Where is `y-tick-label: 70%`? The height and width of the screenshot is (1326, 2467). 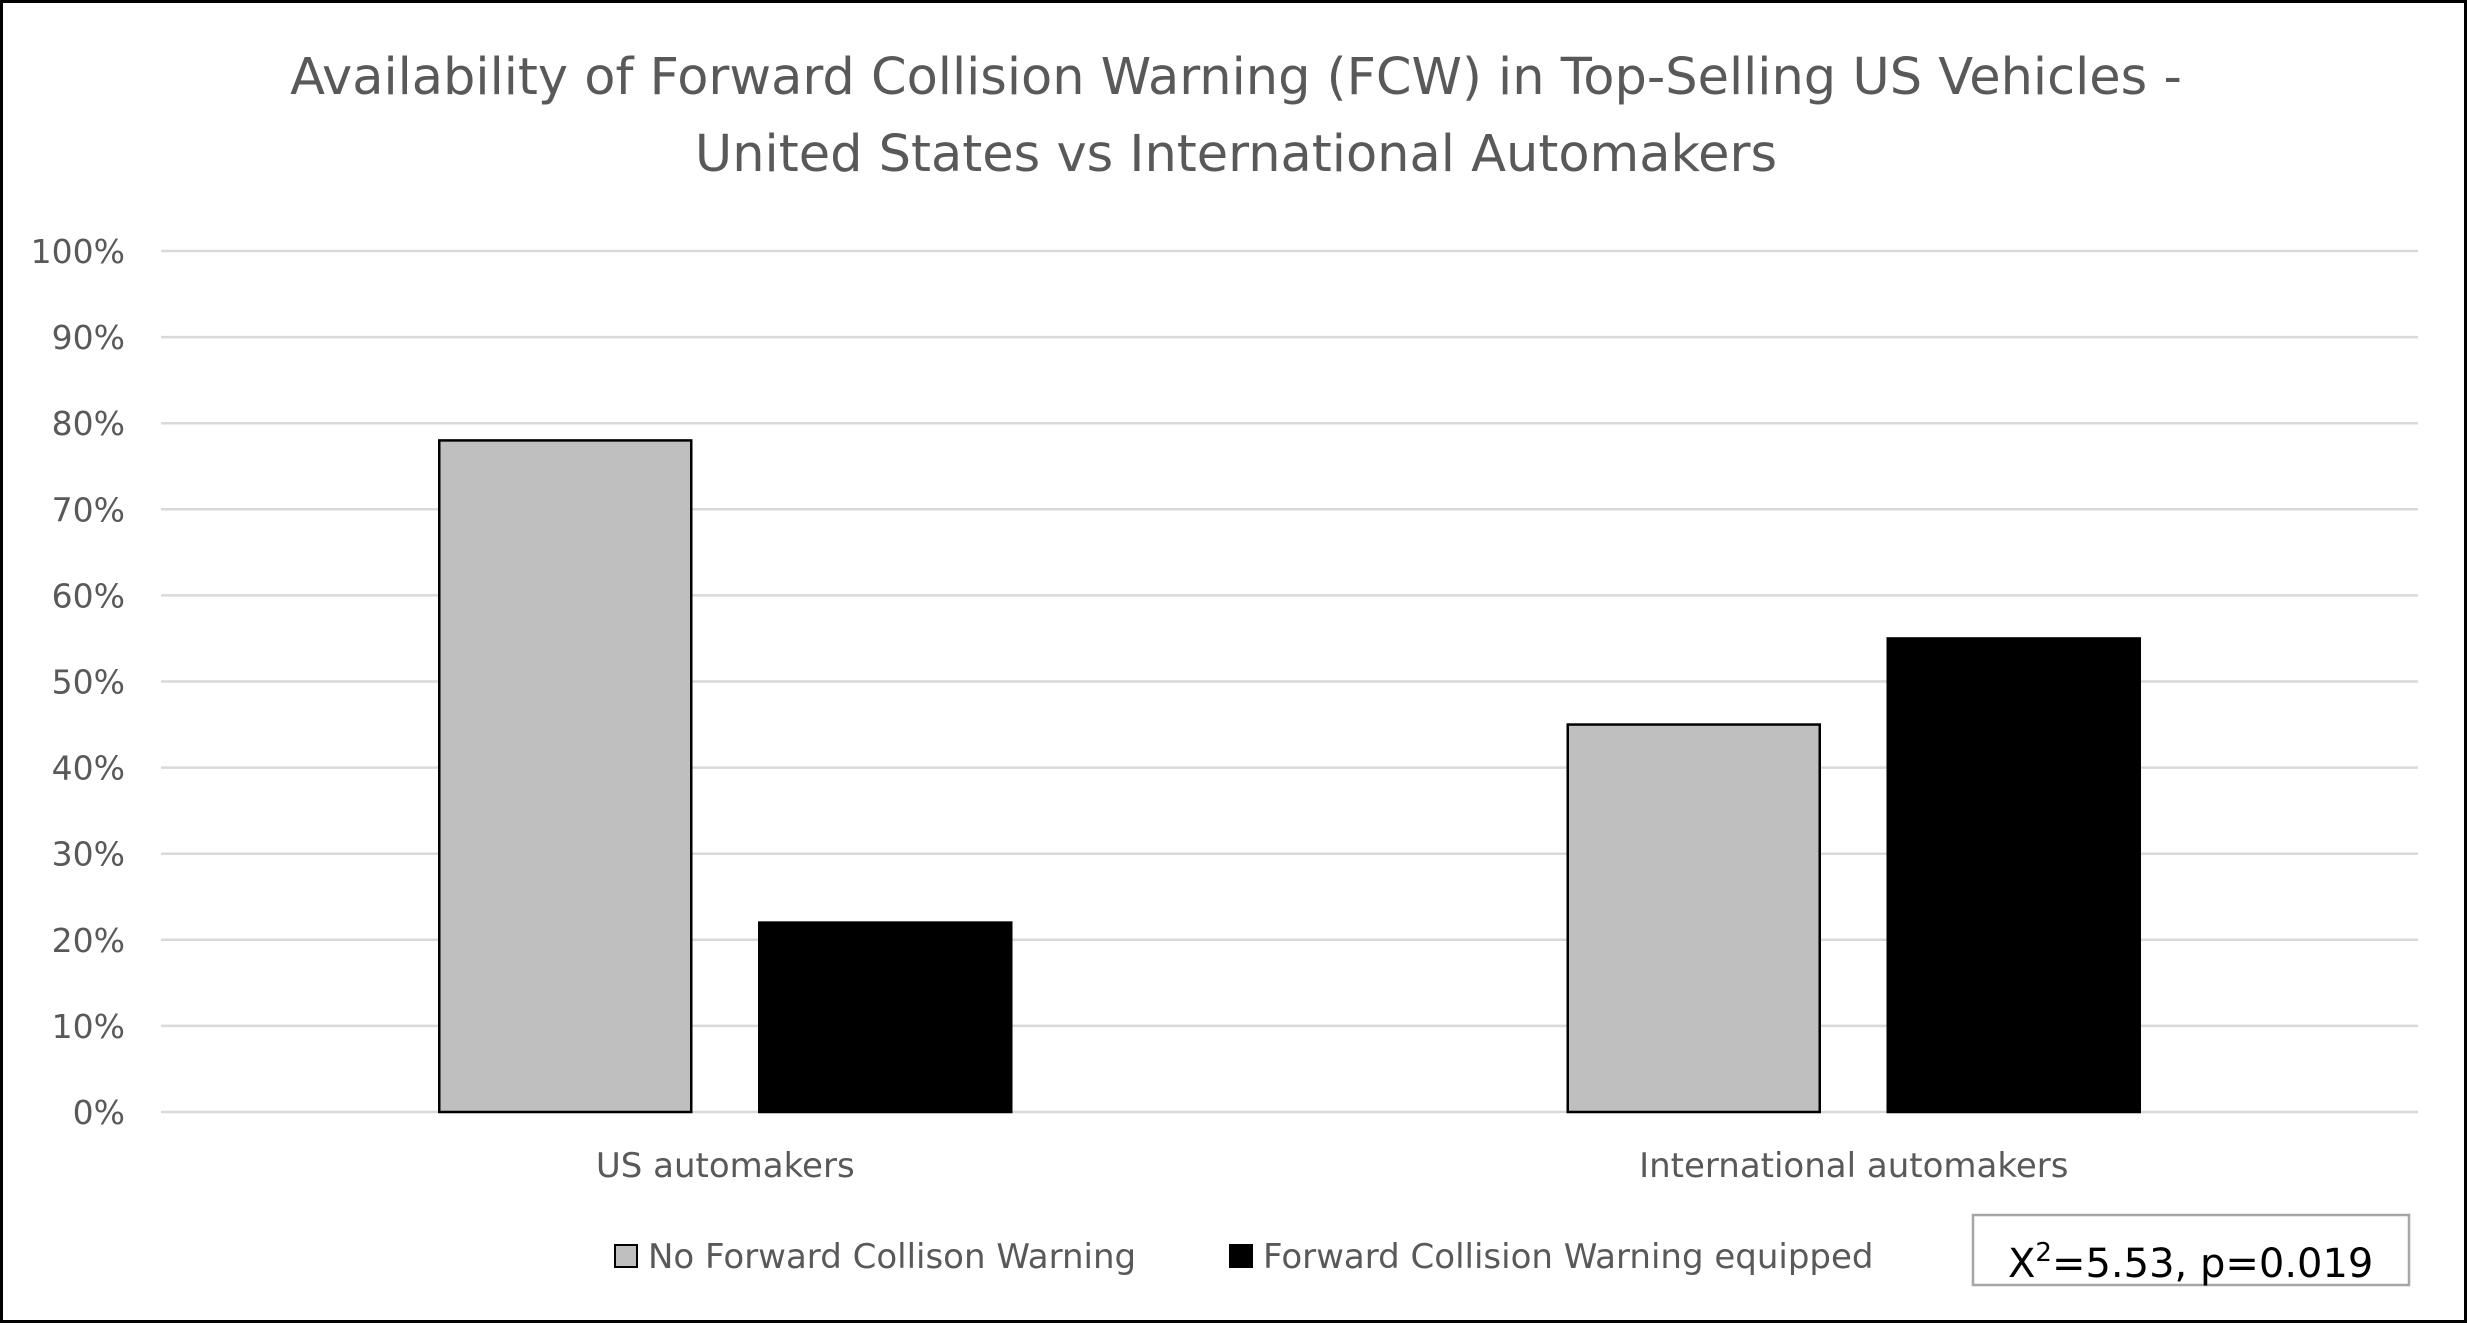
y-tick-label: 70% is located at coordinates (88, 509).